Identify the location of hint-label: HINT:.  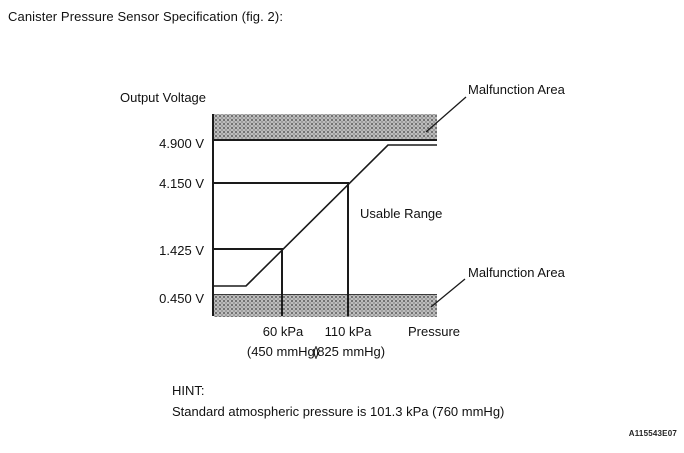
(188, 390).